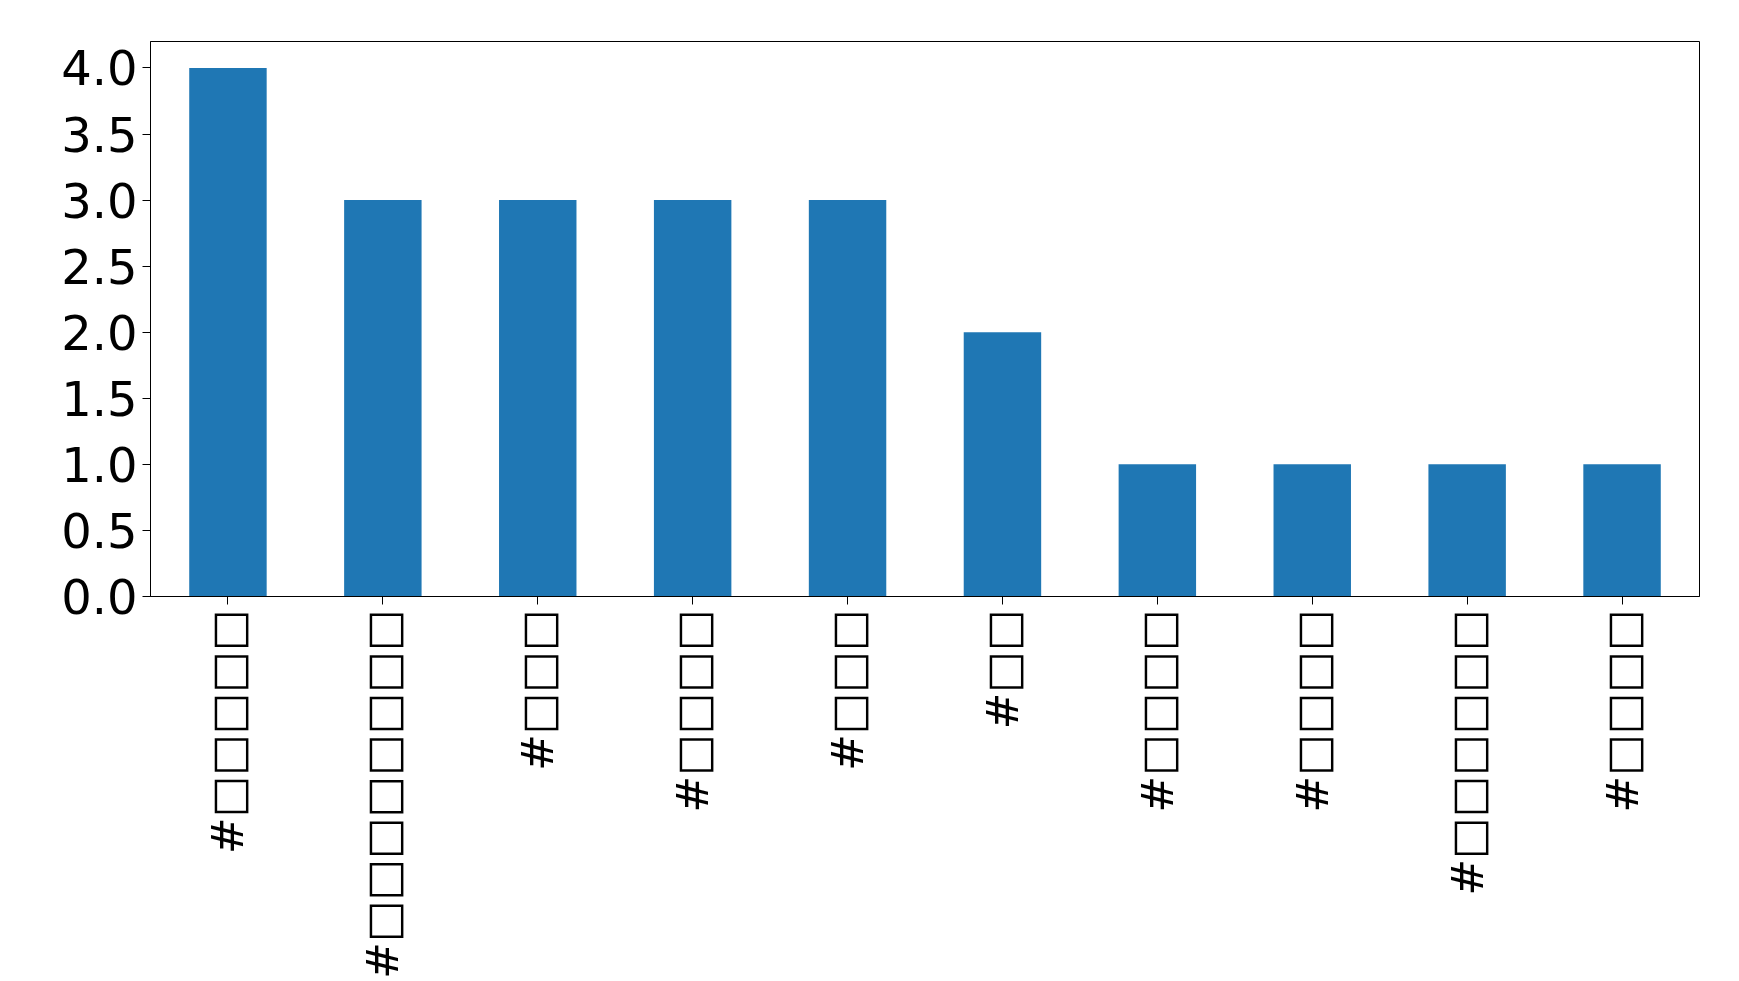 The height and width of the screenshot is (981, 1739). I want to click on y-tick-label: 1.5, so click(99, 398).